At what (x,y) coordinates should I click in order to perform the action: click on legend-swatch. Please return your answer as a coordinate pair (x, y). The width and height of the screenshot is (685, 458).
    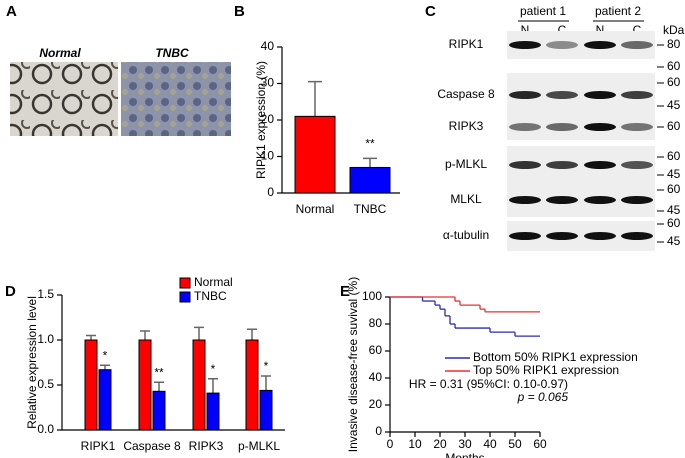
    Looking at the image, I should click on (185, 297).